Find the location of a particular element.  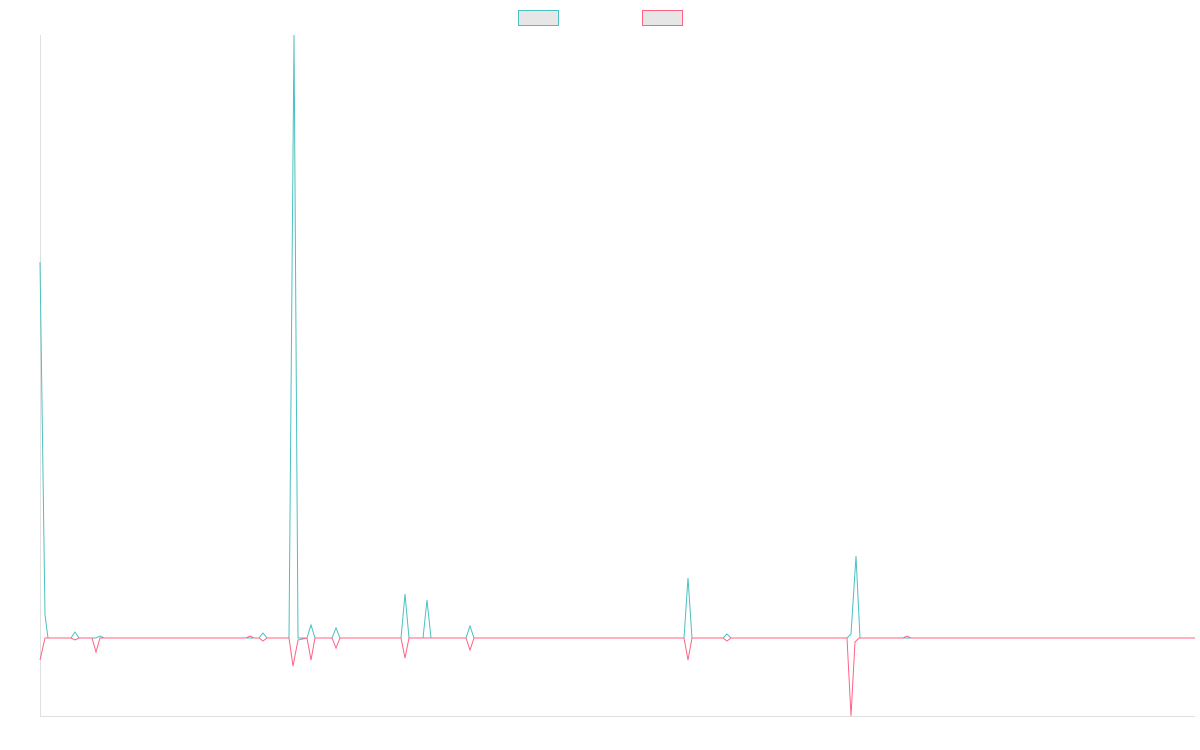

data-line is located at coordinates (617, 676).